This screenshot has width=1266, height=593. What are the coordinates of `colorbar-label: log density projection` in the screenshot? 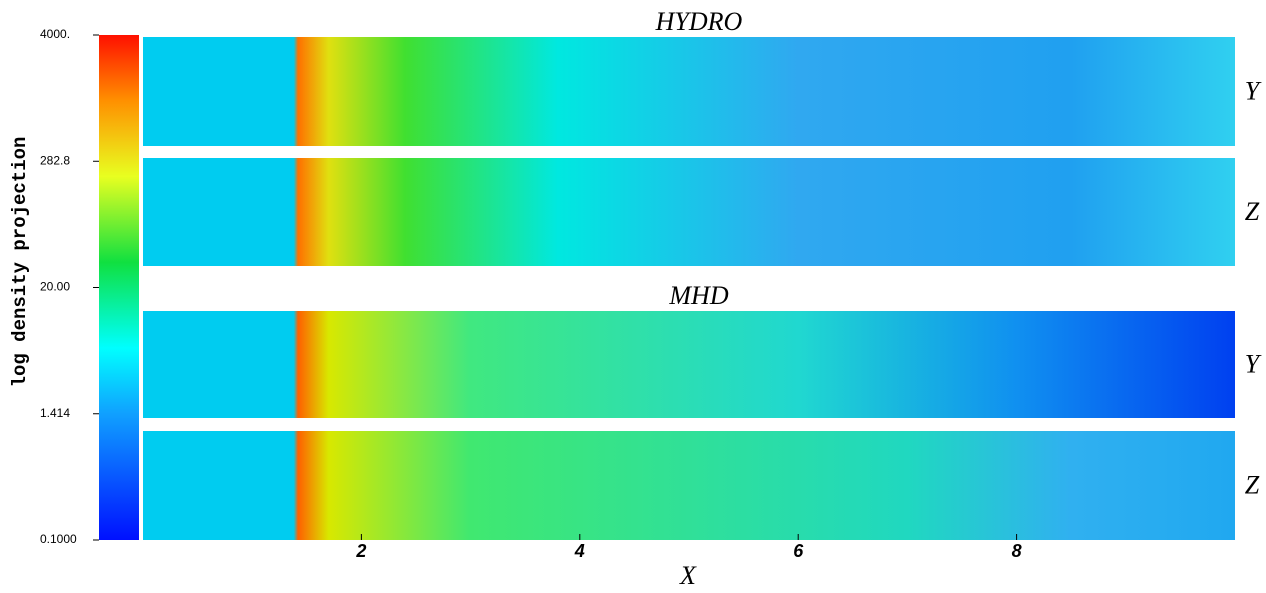 It's located at (20, 262).